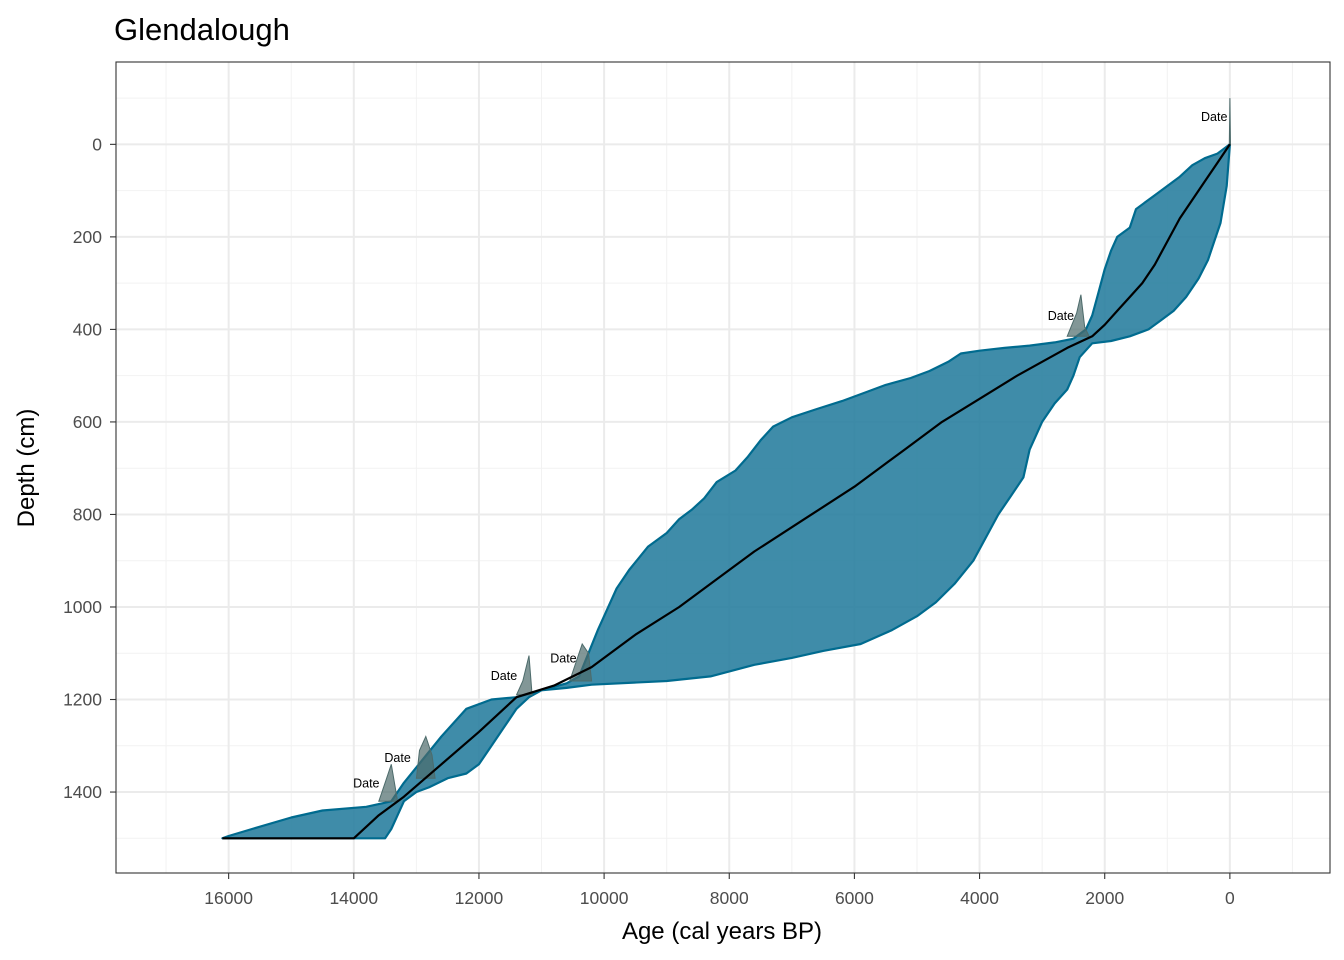 The width and height of the screenshot is (1344, 960). What do you see at coordinates (87, 237) in the screenshot?
I see `y-tick-label: 200` at bounding box center [87, 237].